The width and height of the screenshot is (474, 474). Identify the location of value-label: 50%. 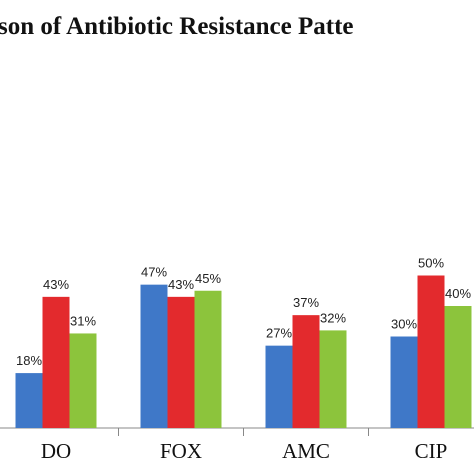
(431, 263).